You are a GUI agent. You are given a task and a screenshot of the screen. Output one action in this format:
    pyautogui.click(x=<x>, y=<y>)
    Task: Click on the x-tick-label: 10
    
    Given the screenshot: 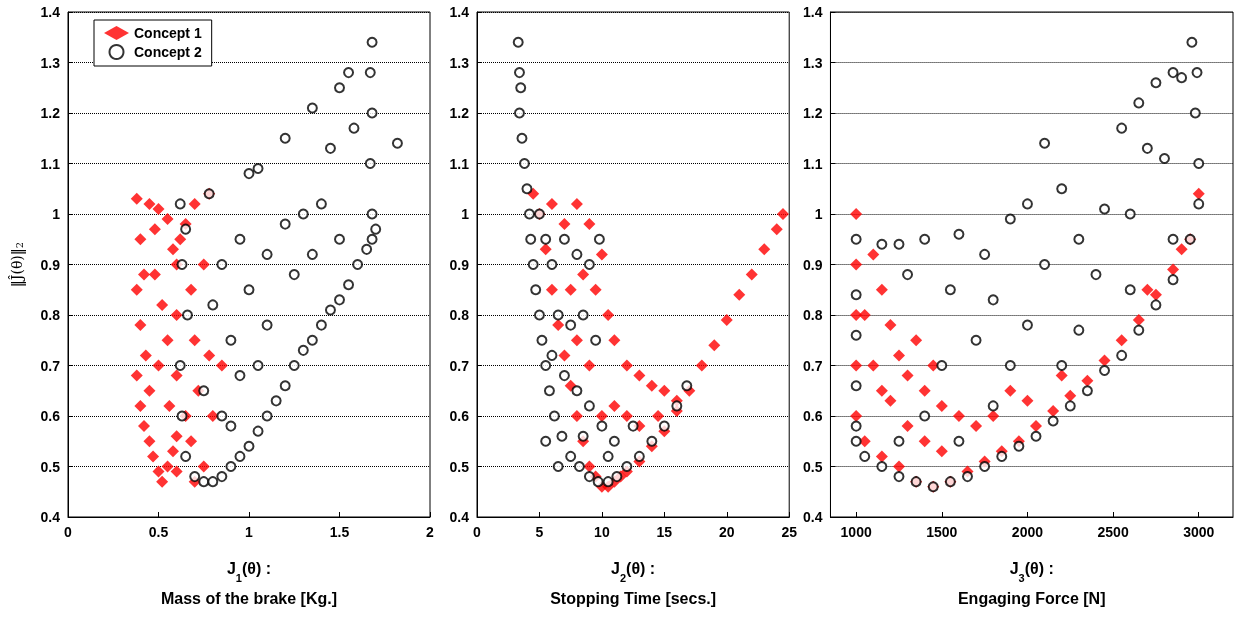 What is the action you would take?
    pyautogui.click(x=602, y=532)
    